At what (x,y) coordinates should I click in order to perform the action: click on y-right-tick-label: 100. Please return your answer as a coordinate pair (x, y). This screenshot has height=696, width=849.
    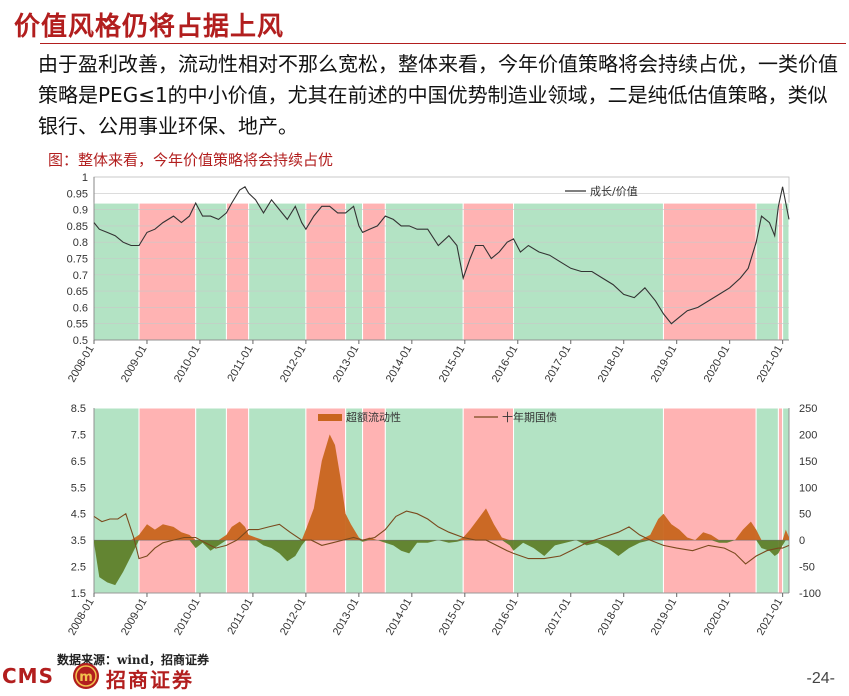
    Looking at the image, I should click on (808, 488).